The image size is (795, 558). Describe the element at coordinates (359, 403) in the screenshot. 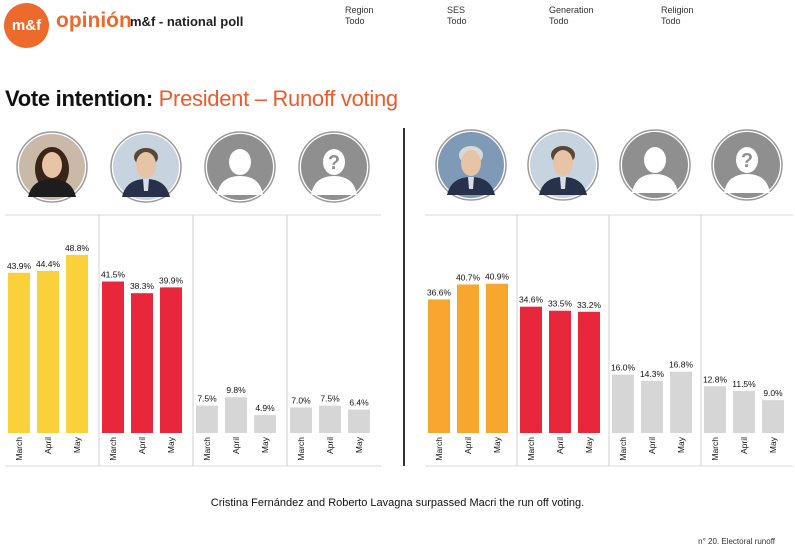

I see `bar-value-label: 6.4%` at that location.